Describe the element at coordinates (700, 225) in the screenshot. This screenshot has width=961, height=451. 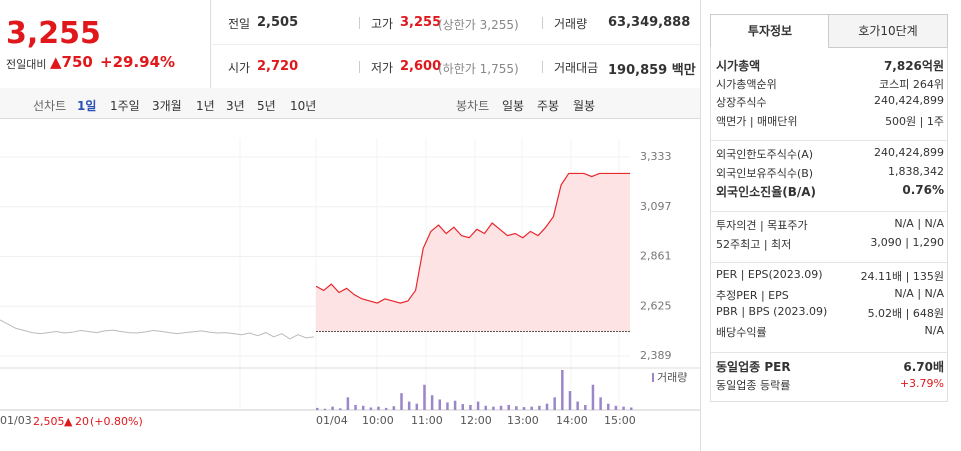
I see `divider` at that location.